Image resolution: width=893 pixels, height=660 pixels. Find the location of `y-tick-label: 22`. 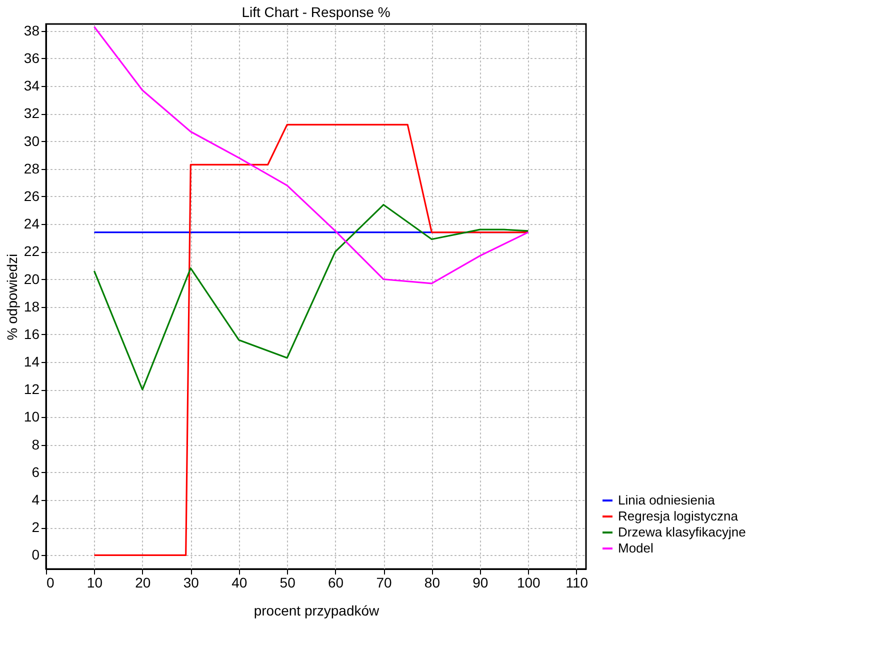

y-tick-label: 22 is located at coordinates (32, 251).